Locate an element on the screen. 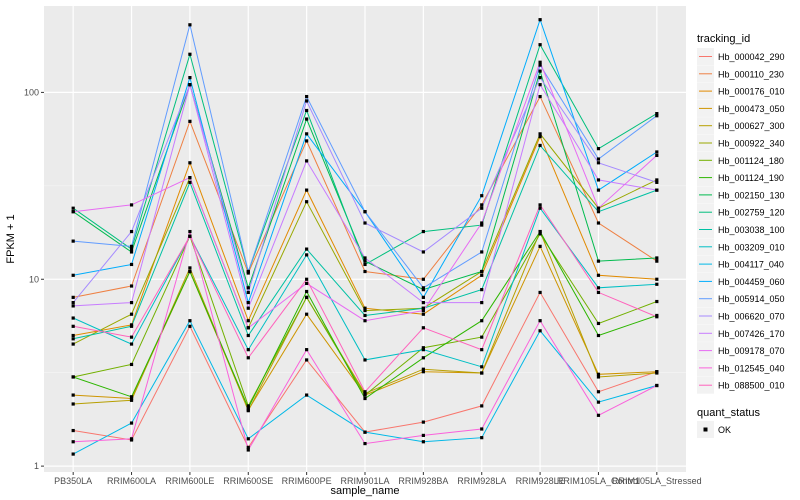  y-tick-label: 100 is located at coordinates (31, 92).